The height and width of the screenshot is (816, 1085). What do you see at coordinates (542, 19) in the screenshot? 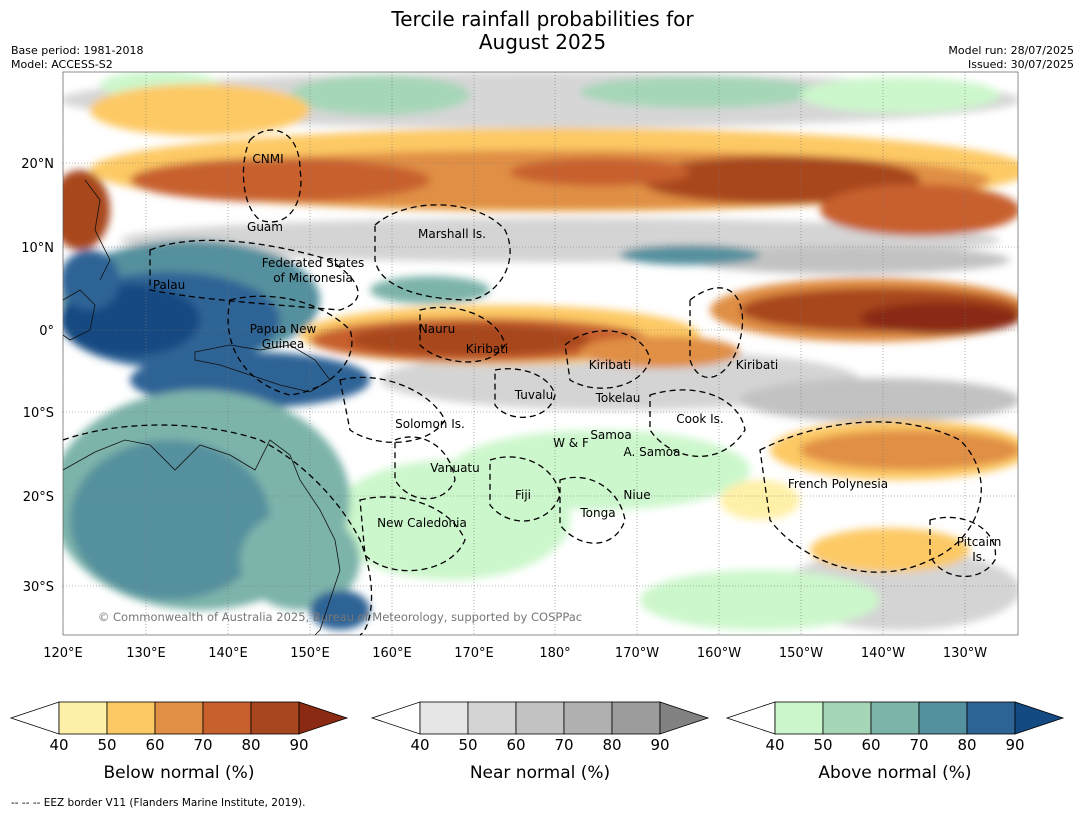
I see `title-line-1: Tercile rainfall probabilities for` at bounding box center [542, 19].